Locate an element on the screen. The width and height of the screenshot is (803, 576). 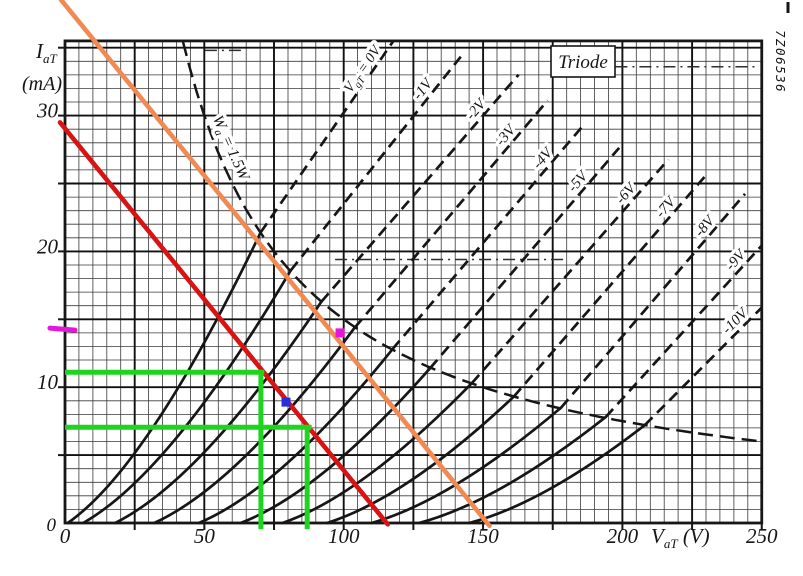
grid-voltage-label-0: VgT = 0V is located at coordinates (364, 69).